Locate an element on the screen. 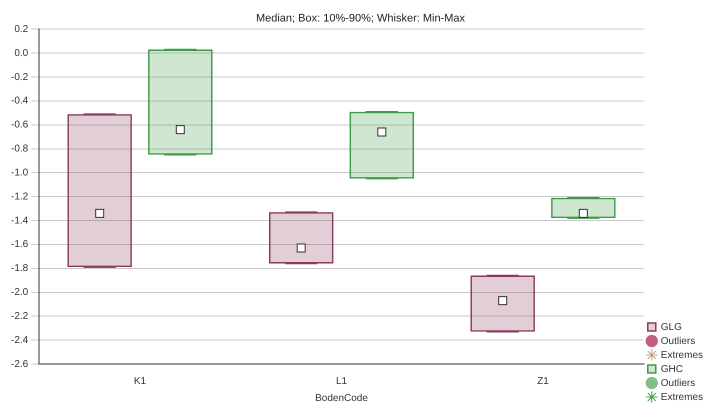 The image size is (721, 414). y-tick-label: -1.4 is located at coordinates (19, 220).